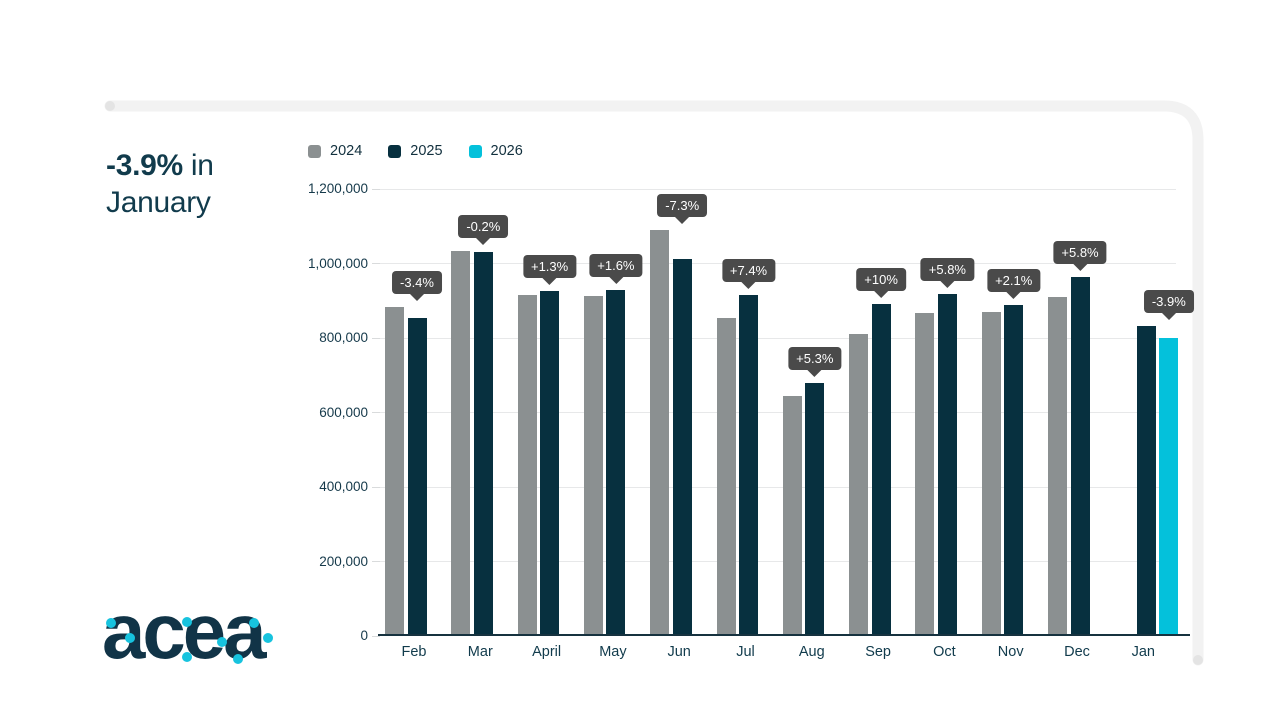  I want to click on change-label-Feb: -3.4%, so click(417, 282).